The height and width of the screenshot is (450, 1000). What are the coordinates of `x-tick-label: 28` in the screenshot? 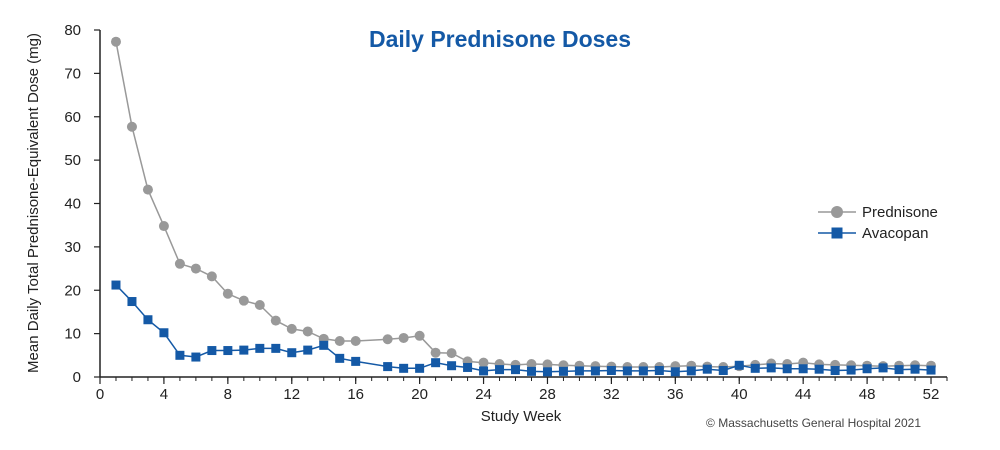 It's located at (547, 394).